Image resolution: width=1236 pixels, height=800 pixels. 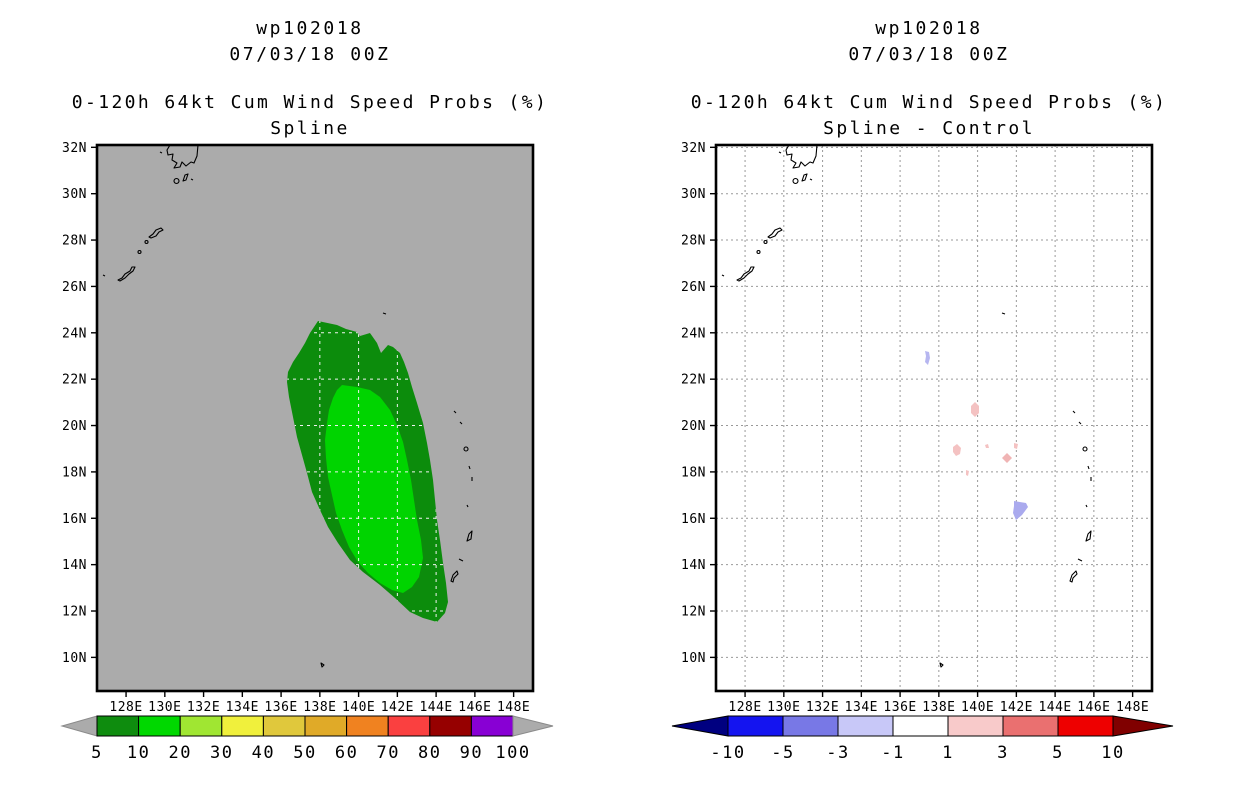 What do you see at coordinates (693, 519) in the screenshot?
I see `svg-text: 16N` at bounding box center [693, 519].